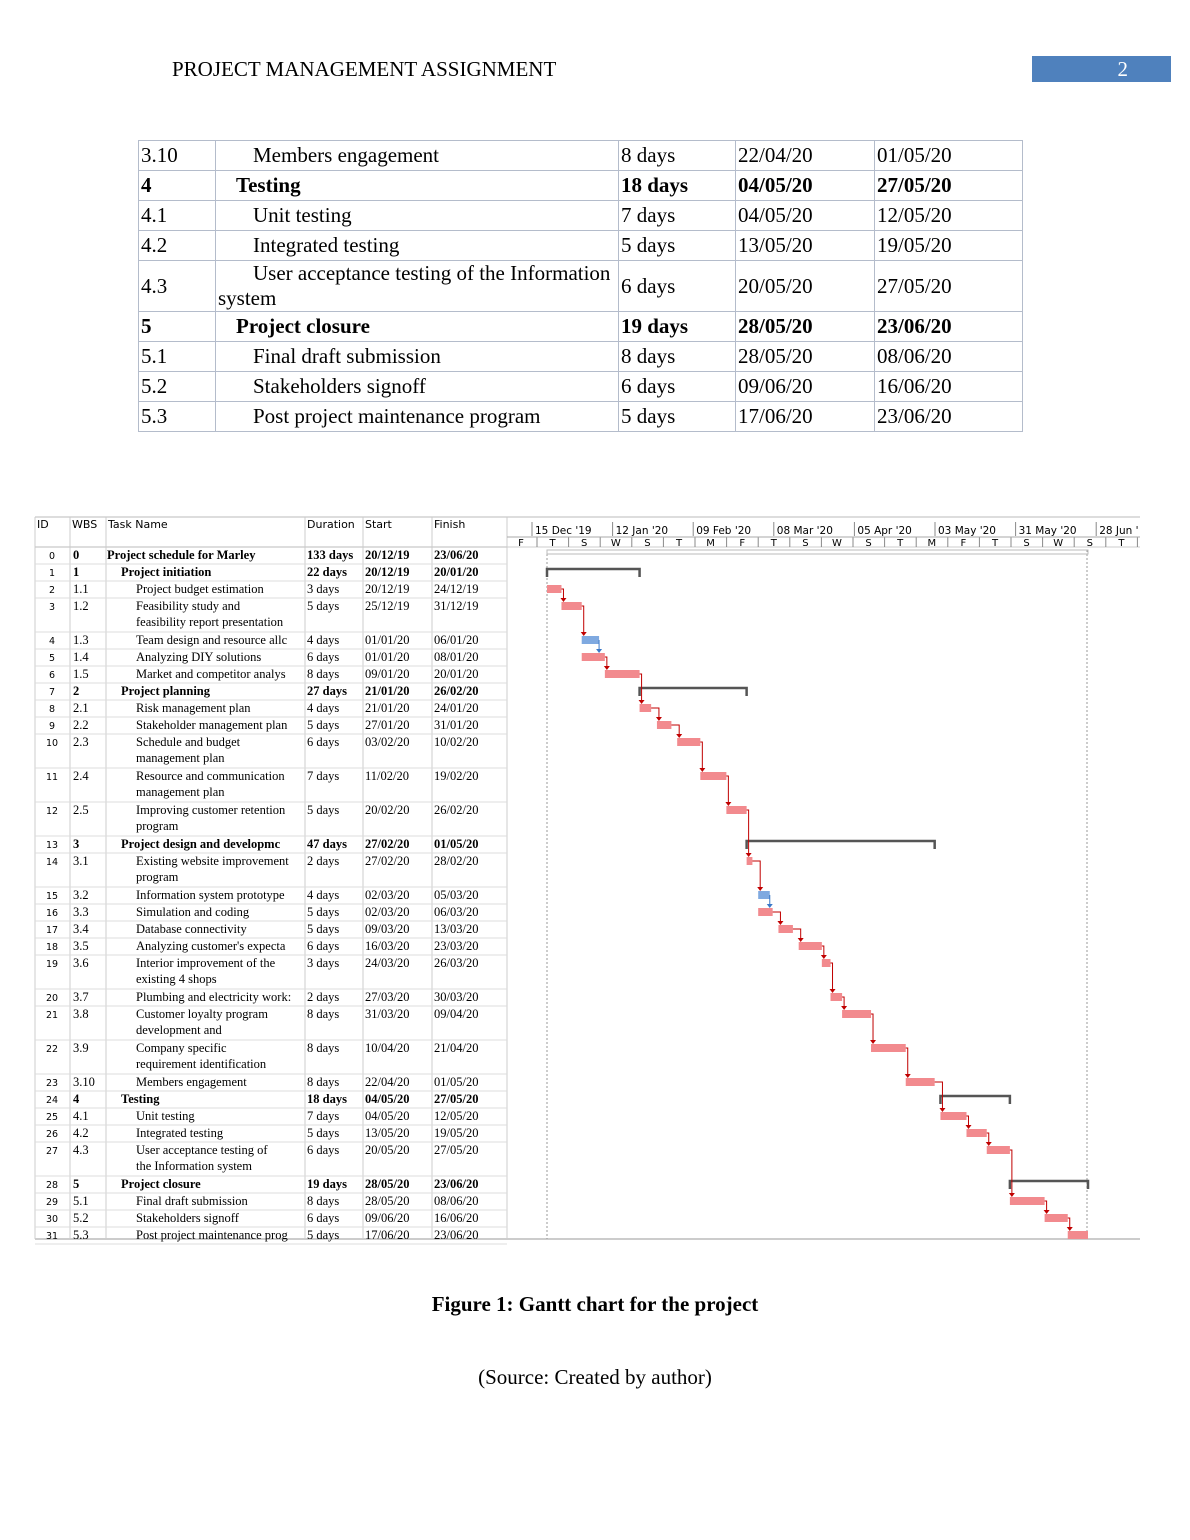 The image size is (1190, 1540). What do you see at coordinates (52, 692) in the screenshot?
I see `task-id: 7` at bounding box center [52, 692].